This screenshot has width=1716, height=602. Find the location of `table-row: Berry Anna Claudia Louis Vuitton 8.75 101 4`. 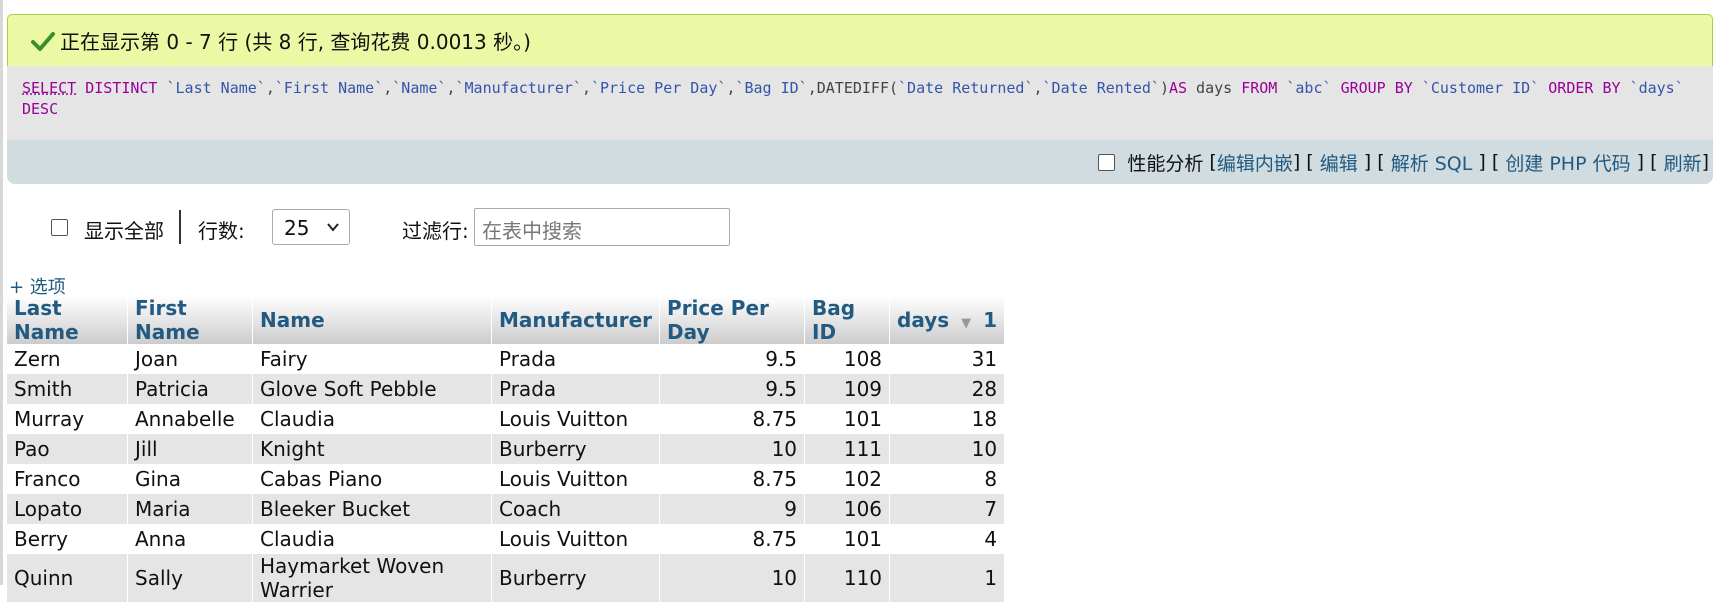

table-row: Berry Anna Claudia Louis Vuitton 8.75 101 4 is located at coordinates (506, 539).